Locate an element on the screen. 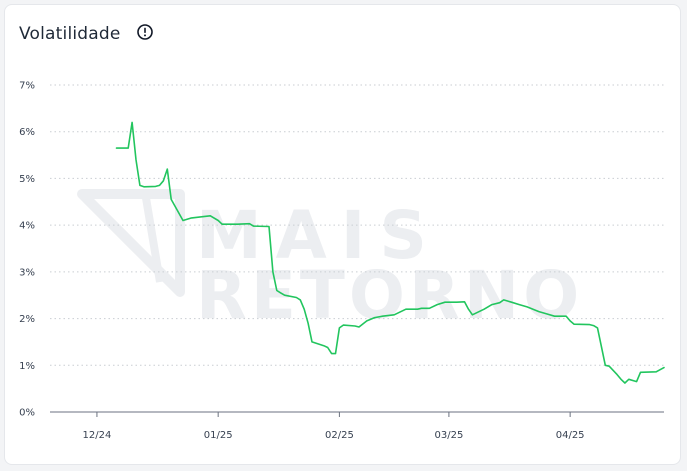 The height and width of the screenshot is (471, 687). y-tick-label: 7% is located at coordinates (27, 86).